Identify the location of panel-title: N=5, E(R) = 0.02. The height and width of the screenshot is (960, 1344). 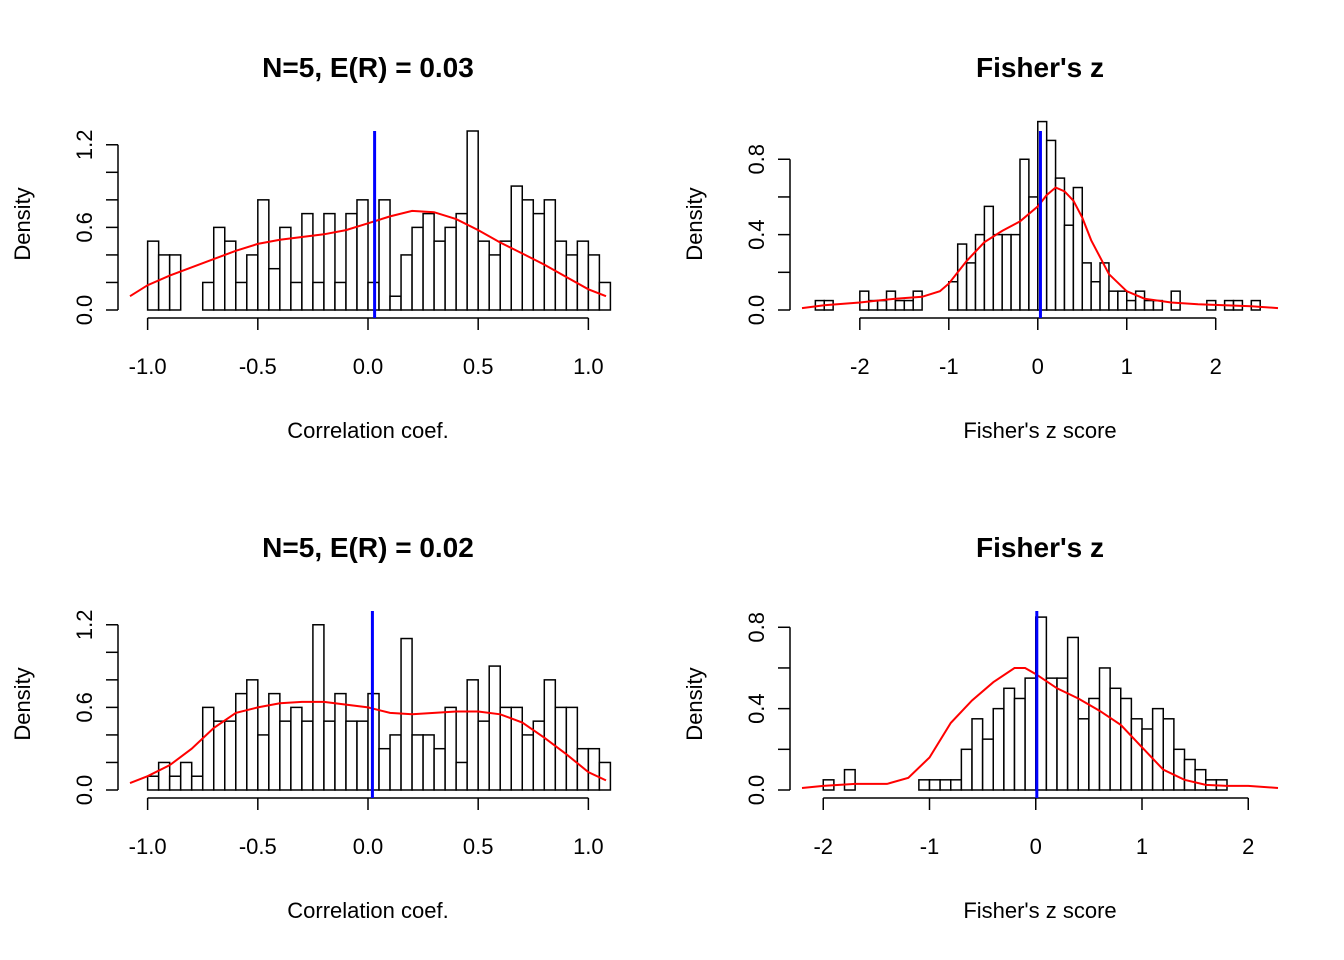
(368, 547).